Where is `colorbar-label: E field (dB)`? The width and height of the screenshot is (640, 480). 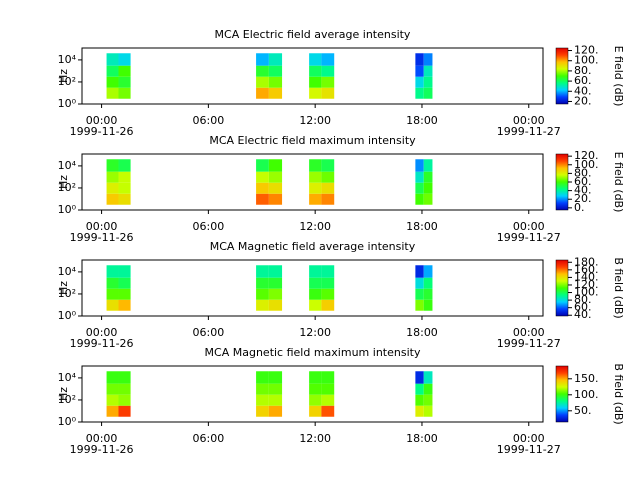
colorbar-label: E field (dB) is located at coordinates (618, 182).